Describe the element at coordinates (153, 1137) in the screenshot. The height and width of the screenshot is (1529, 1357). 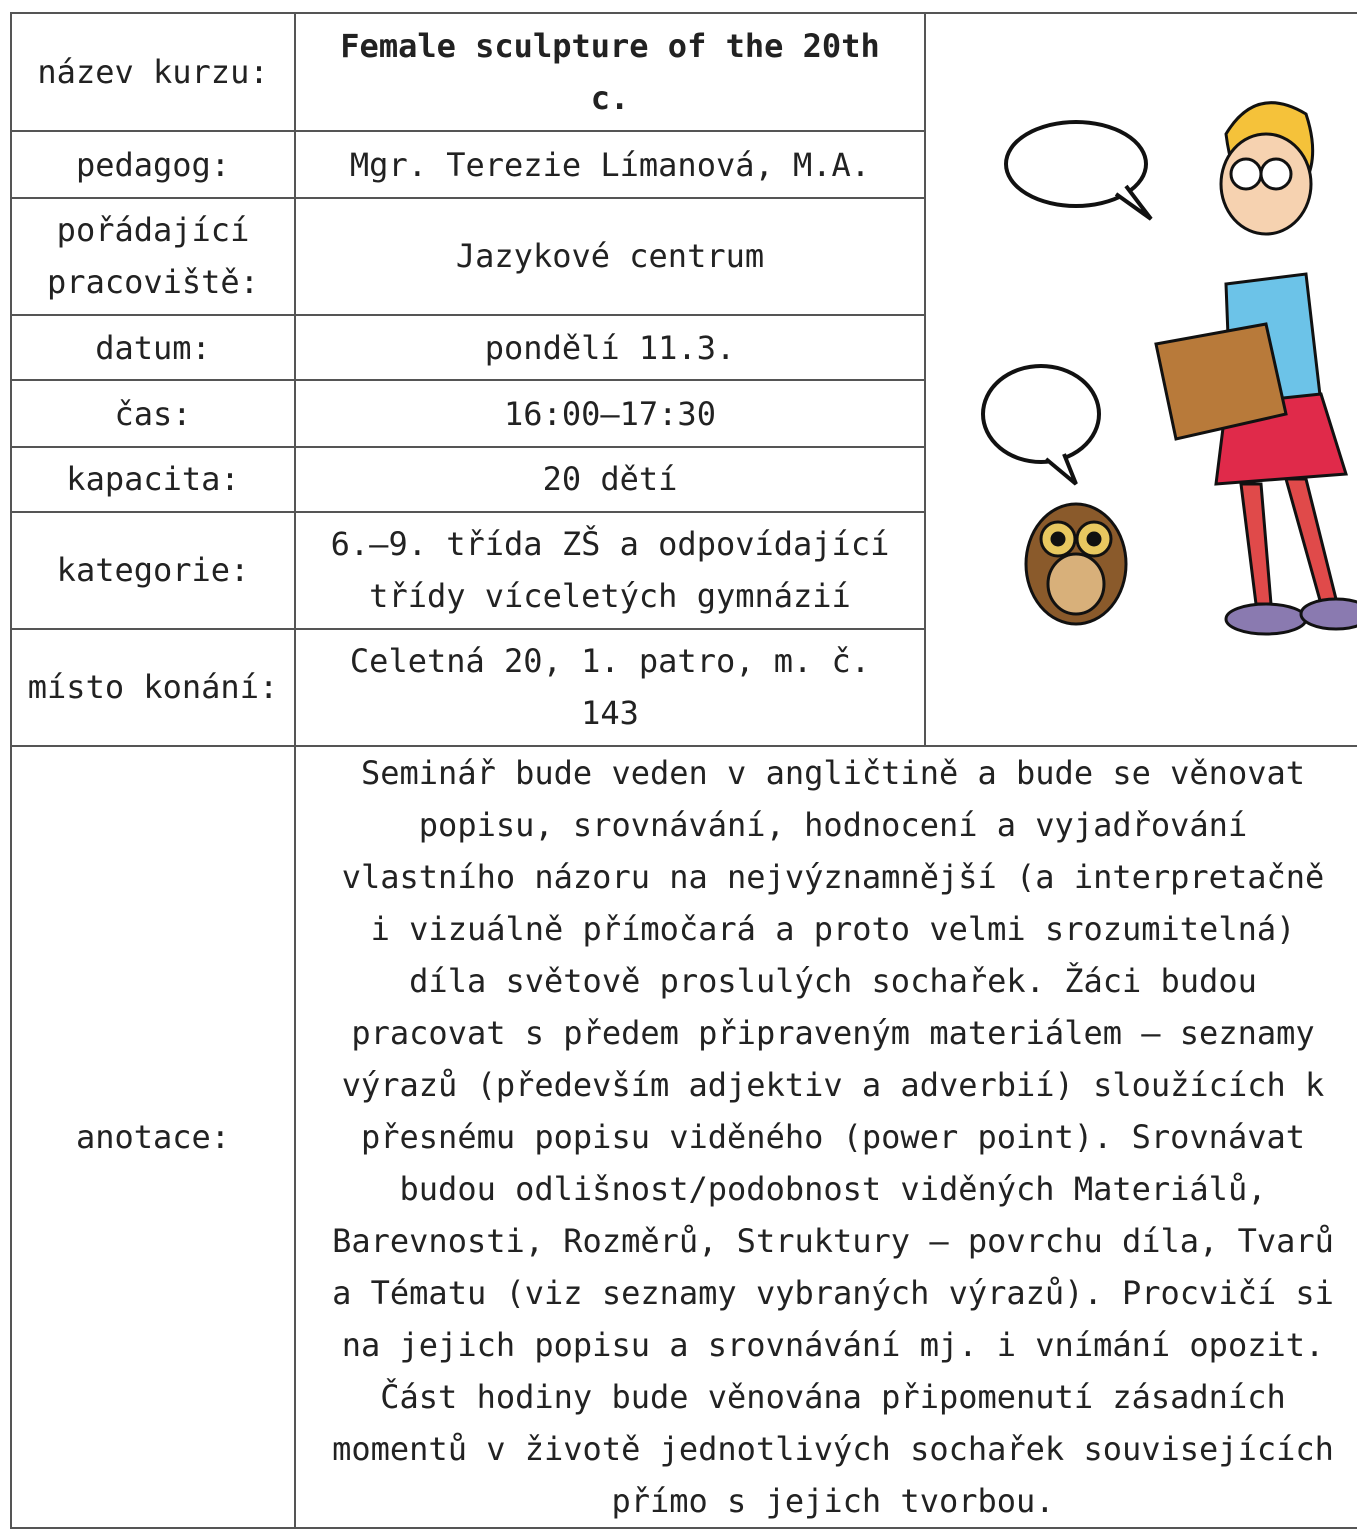
I see `row-label: anotace:` at that location.